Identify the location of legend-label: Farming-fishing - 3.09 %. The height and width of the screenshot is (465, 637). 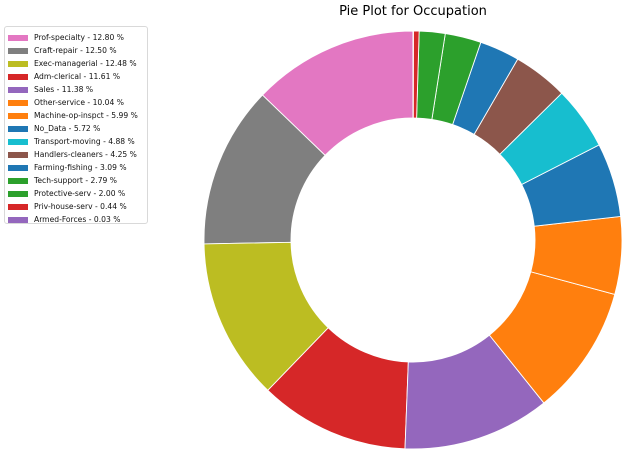
(80, 167).